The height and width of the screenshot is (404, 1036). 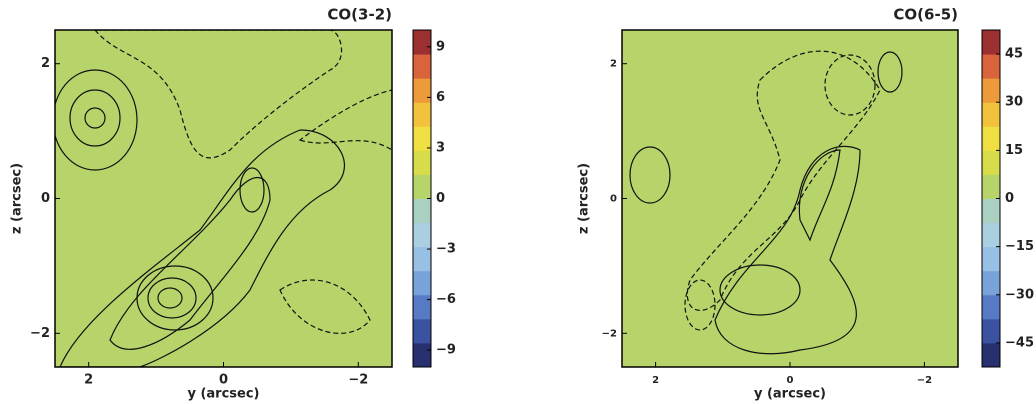 What do you see at coordinates (1014, 150) in the screenshot?
I see `colorbar-tick-label: 15` at bounding box center [1014, 150].